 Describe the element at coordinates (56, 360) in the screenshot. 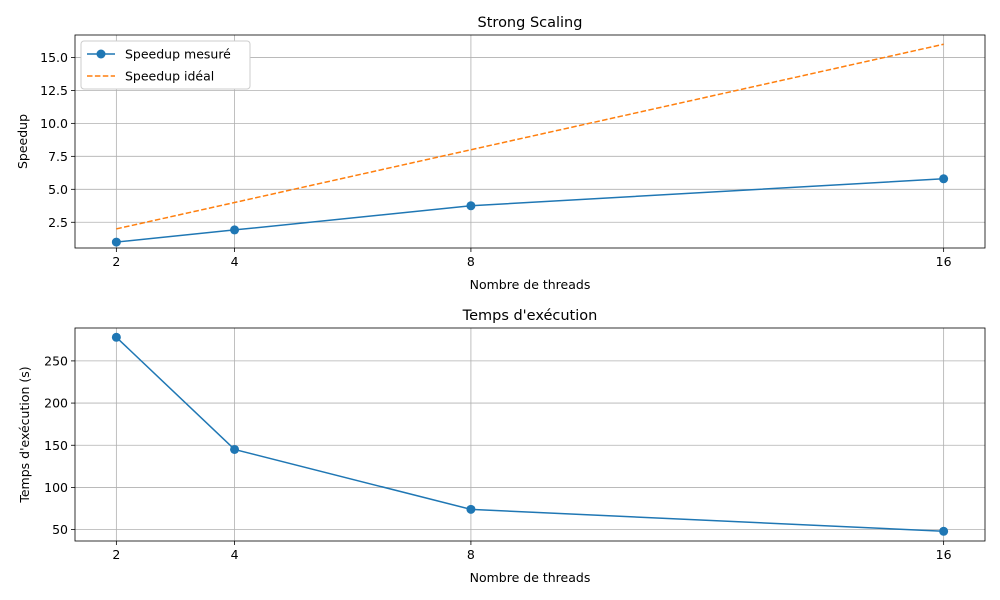

I see `execution-time-y-tick-label: 250` at that location.